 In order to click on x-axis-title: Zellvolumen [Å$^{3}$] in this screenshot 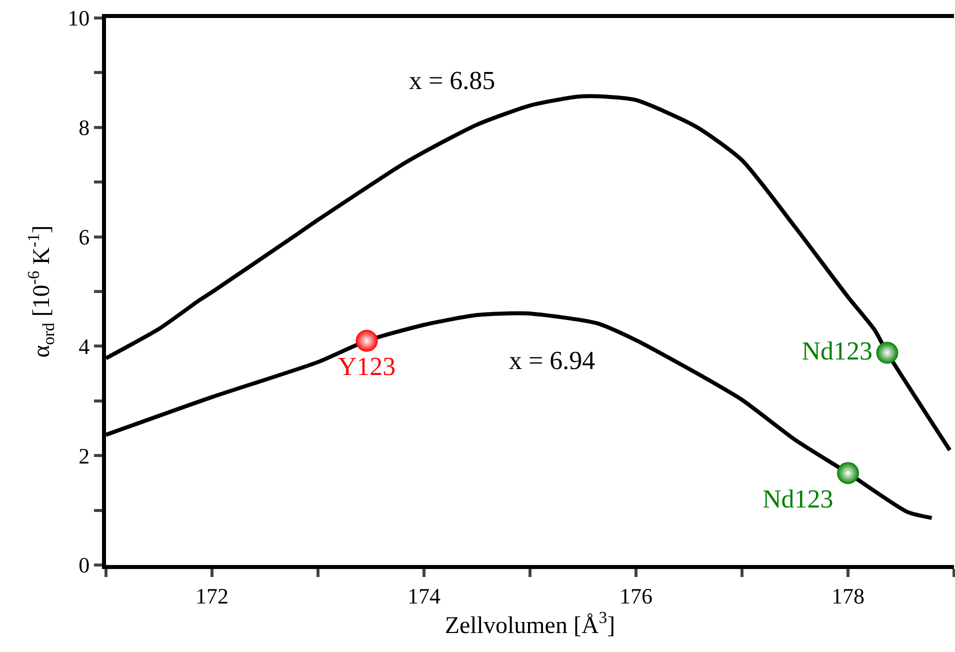, I will do `click(530, 624)`.